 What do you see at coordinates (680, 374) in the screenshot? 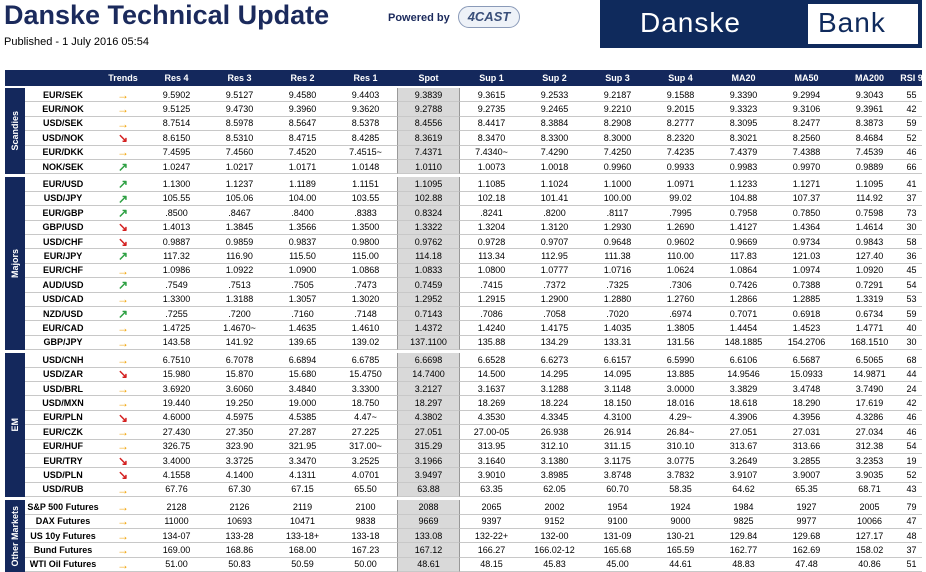
I see `table-cell: 13.885` at bounding box center [680, 374].